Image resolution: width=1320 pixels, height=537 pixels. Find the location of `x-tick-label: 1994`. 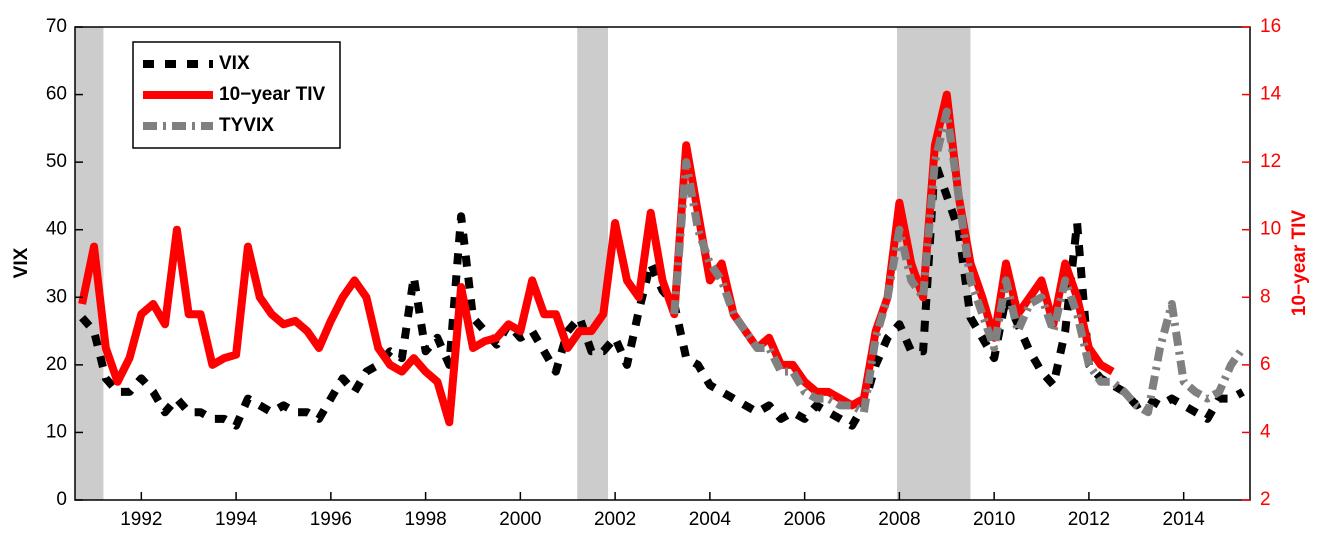

x-tick-label: 1994 is located at coordinates (236, 519).